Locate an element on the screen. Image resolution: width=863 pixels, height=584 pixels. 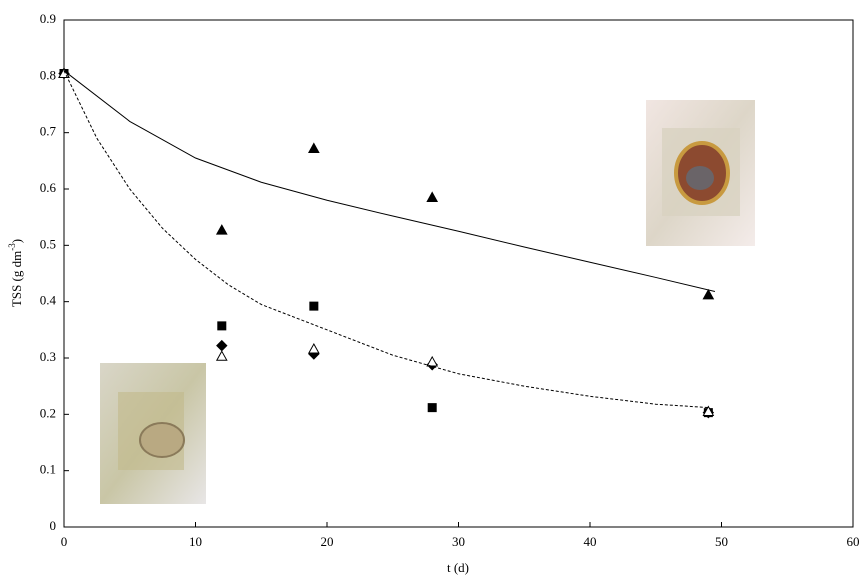
photo-left is located at coordinates (153, 433).